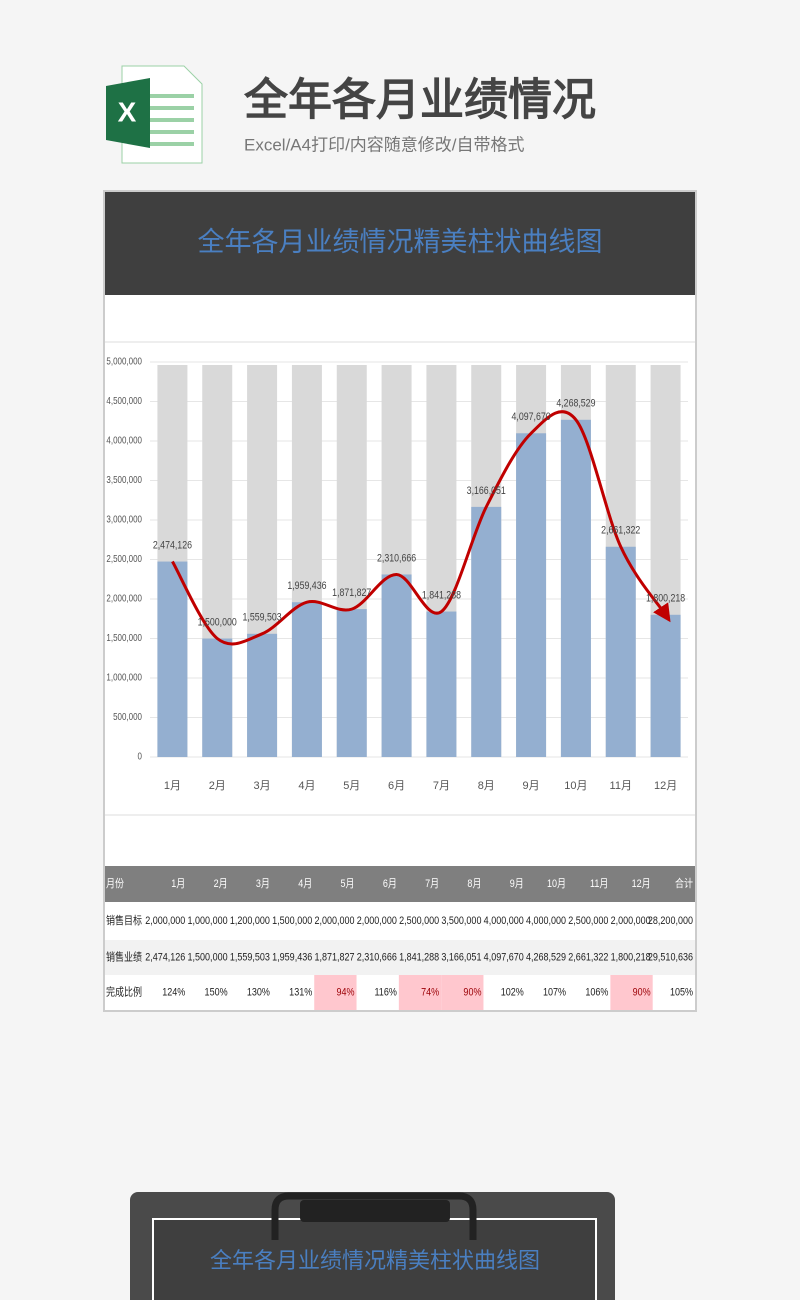 This screenshot has width=800, height=1300. I want to click on y-tick-label: 2,000,000, so click(124, 598).